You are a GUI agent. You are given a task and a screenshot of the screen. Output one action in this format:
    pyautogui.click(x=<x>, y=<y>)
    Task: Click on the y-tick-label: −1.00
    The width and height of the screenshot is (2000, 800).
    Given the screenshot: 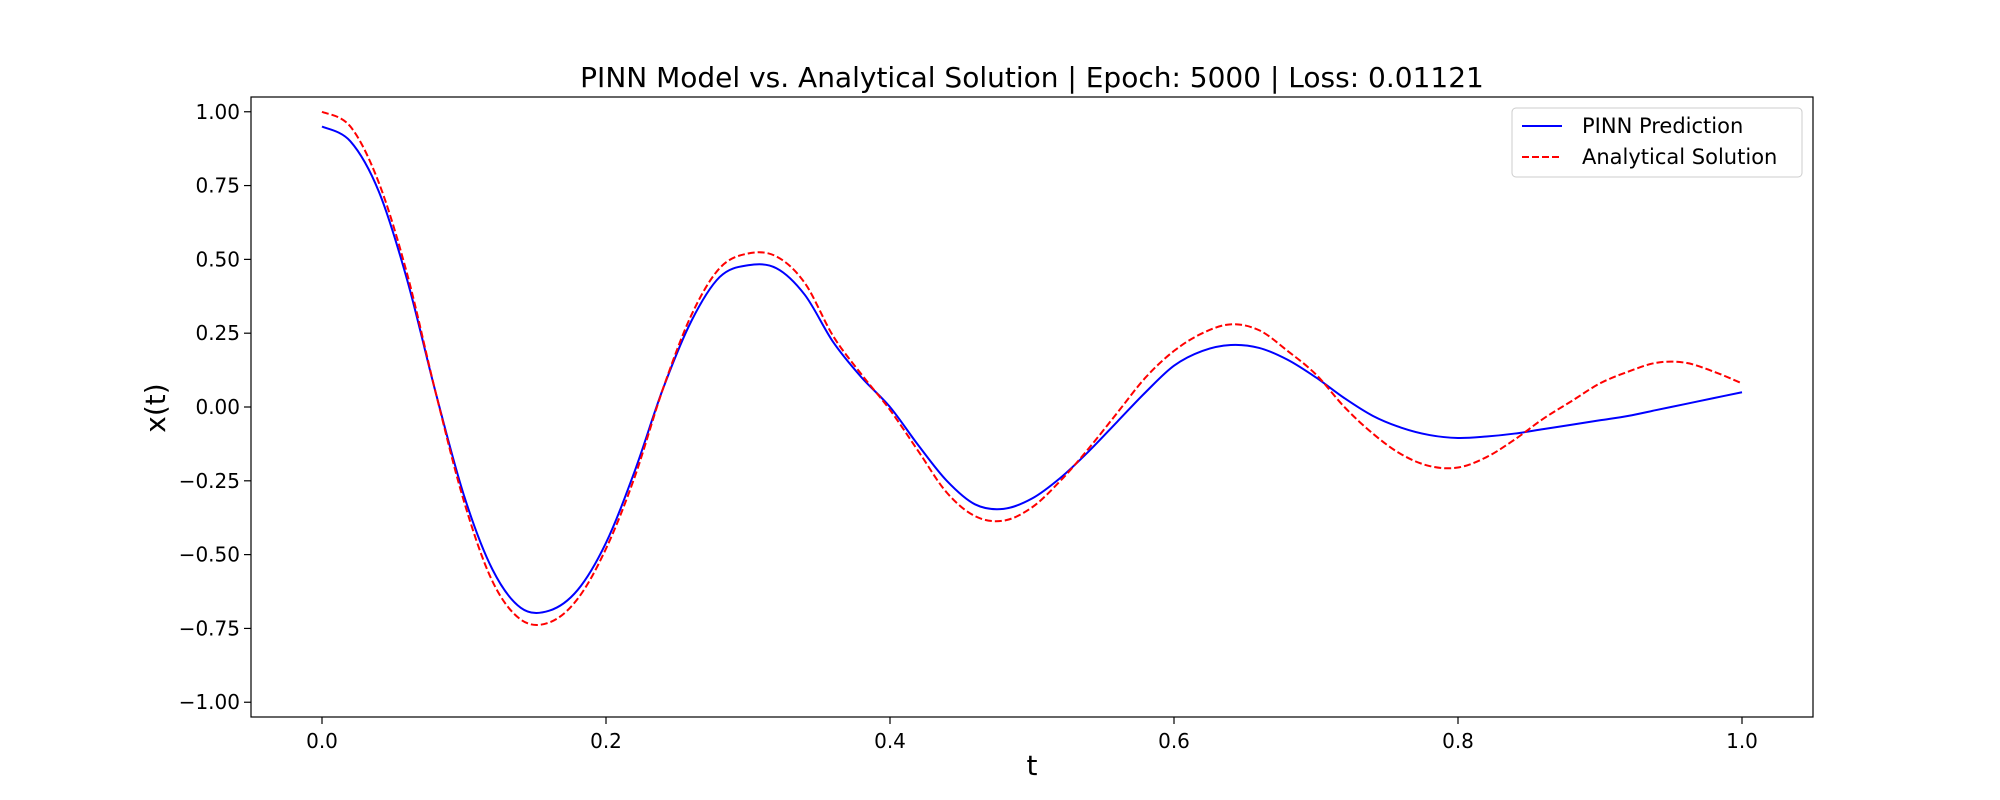 What is the action you would take?
    pyautogui.click(x=209, y=702)
    